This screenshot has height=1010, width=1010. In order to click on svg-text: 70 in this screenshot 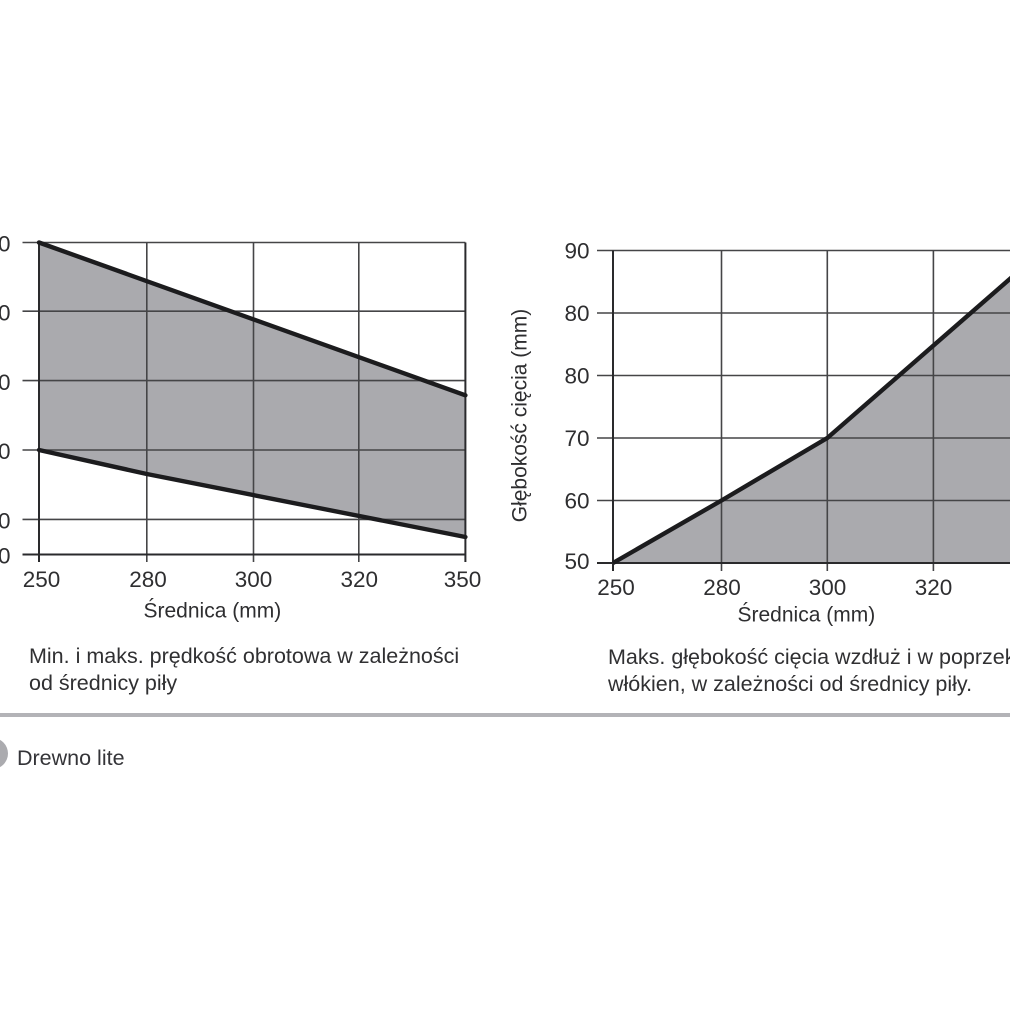, I will do `click(576, 438)`.